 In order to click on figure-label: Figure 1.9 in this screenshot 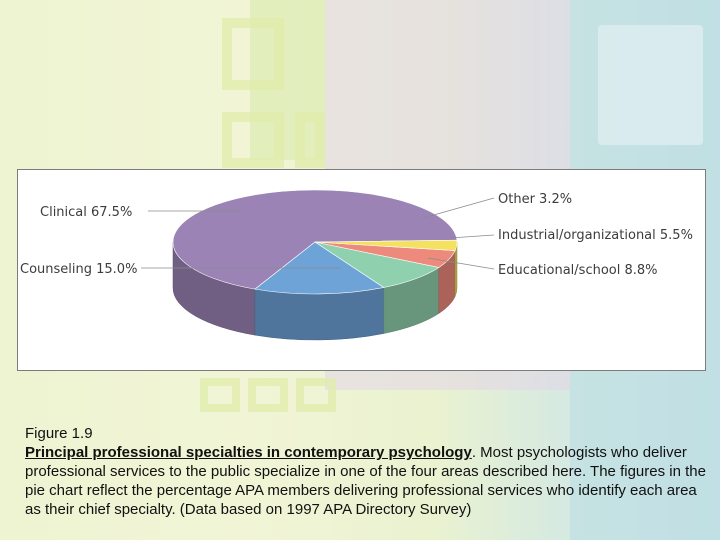, I will do `click(59, 433)`.